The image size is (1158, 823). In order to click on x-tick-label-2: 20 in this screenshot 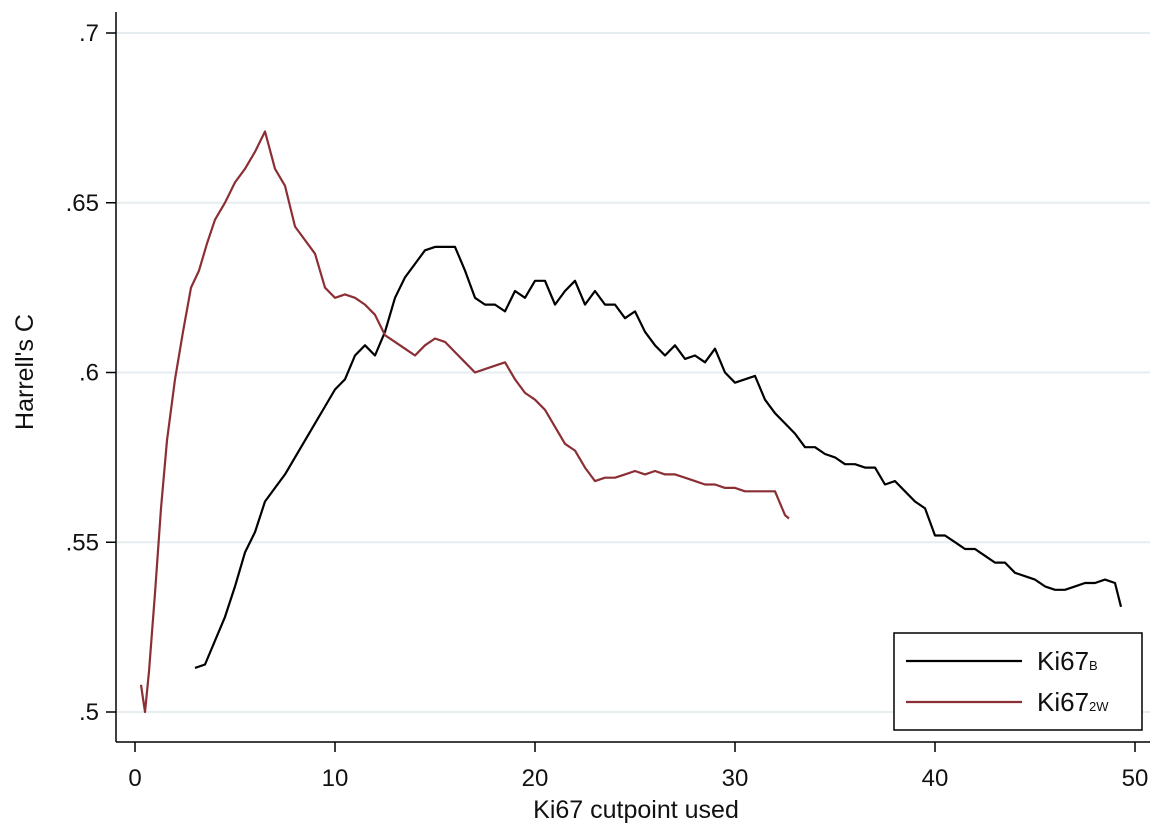, I will do `click(535, 778)`.